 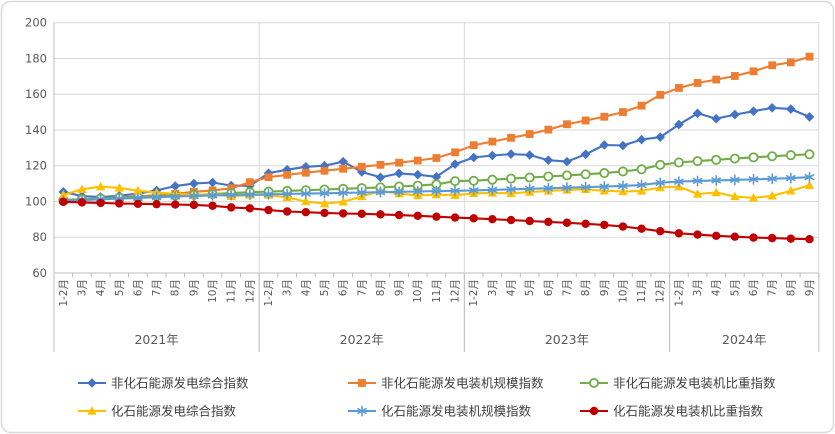 What do you see at coordinates (694, 383) in the screenshot?
I see `legend-item-label: 非化石能源发电装机比重指数` at bounding box center [694, 383].